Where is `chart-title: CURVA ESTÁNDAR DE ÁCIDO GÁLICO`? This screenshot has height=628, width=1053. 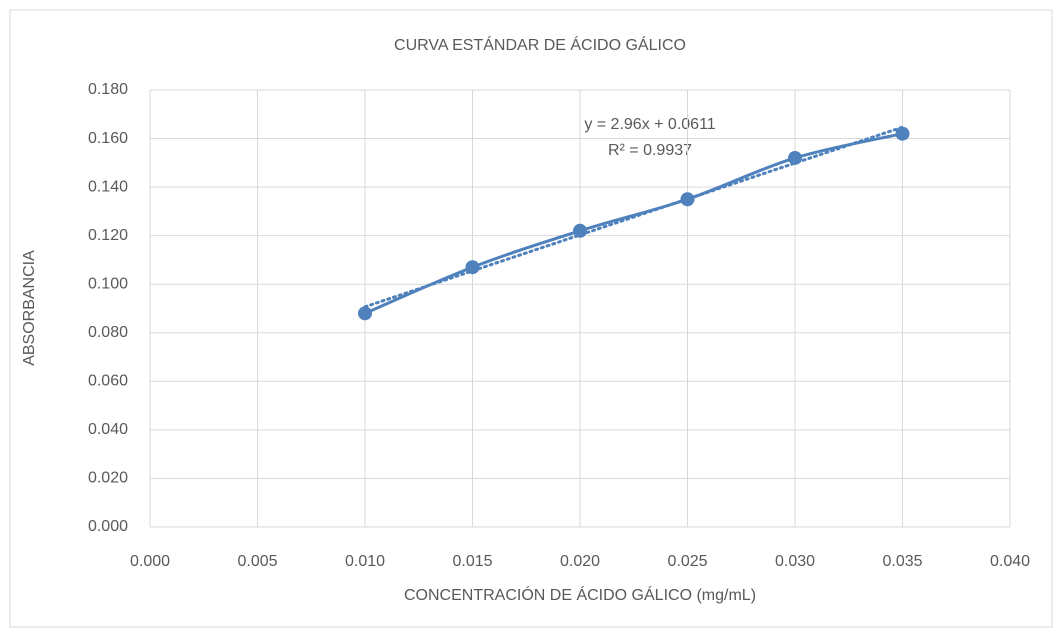
chart-title: CURVA ESTÁNDAR DE ÁCIDO GÁLICO is located at coordinates (540, 44).